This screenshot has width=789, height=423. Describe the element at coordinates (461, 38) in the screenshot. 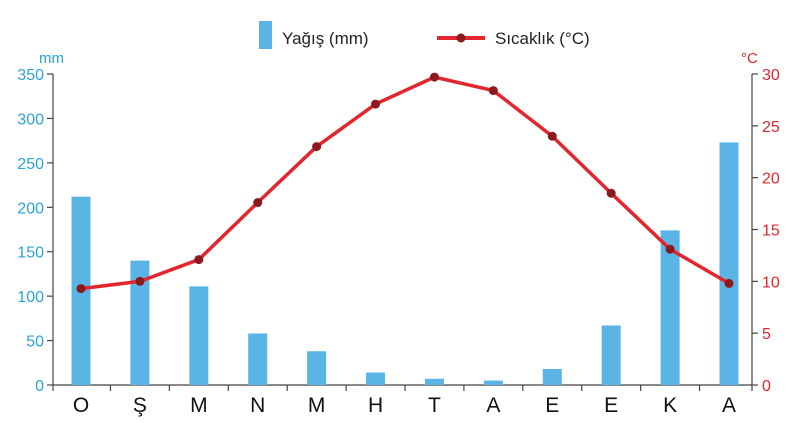

I see `legend-temp-marker` at that location.